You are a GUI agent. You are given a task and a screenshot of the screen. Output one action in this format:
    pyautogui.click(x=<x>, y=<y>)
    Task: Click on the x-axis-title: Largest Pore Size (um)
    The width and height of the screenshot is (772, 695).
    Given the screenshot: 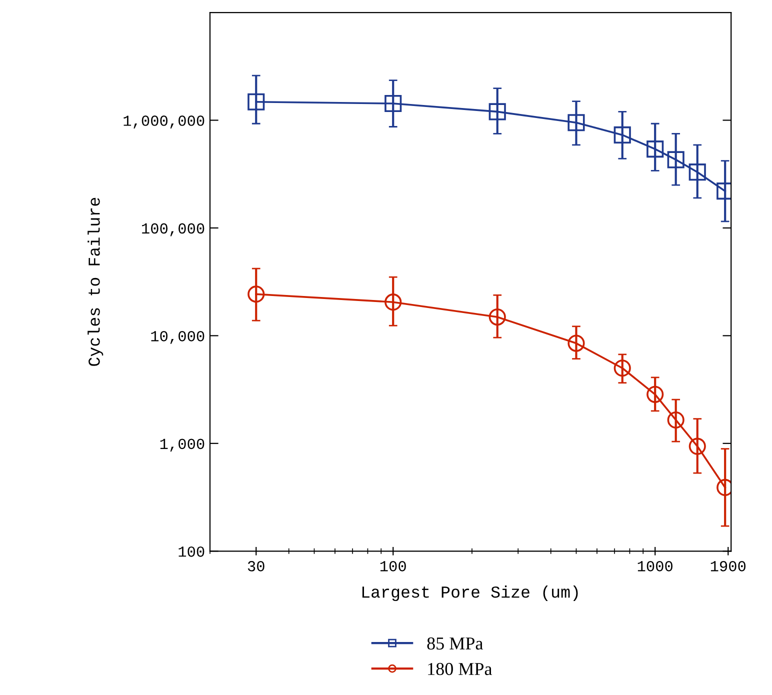 What is the action you would take?
    pyautogui.click(x=470, y=594)
    